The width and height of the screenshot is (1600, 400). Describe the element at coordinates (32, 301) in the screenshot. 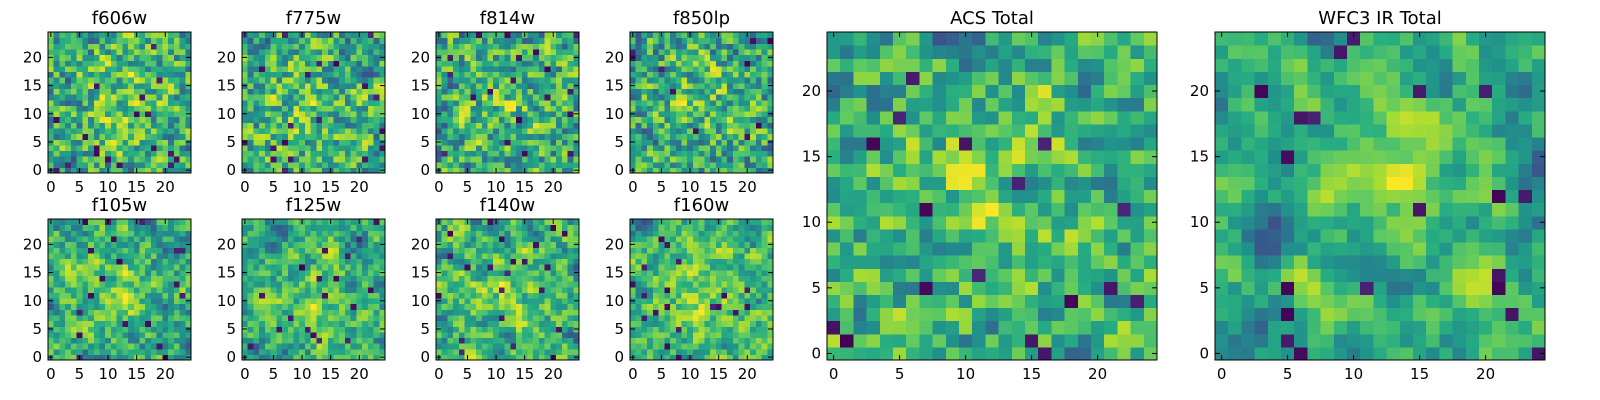

I see `y-tick-label: 10` at that location.